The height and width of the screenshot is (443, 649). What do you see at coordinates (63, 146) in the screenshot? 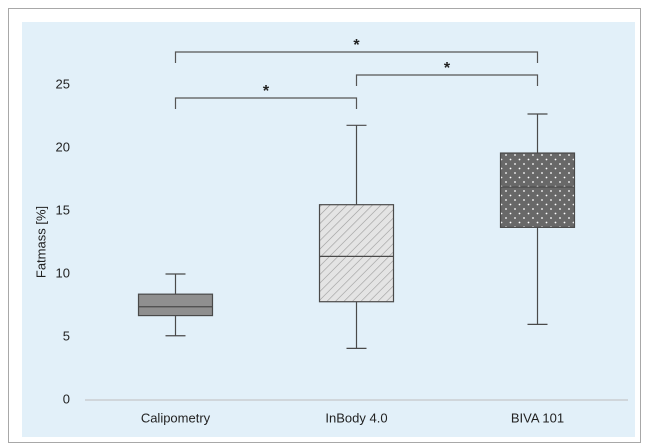
I see `y-tick-label: 20` at bounding box center [63, 146].